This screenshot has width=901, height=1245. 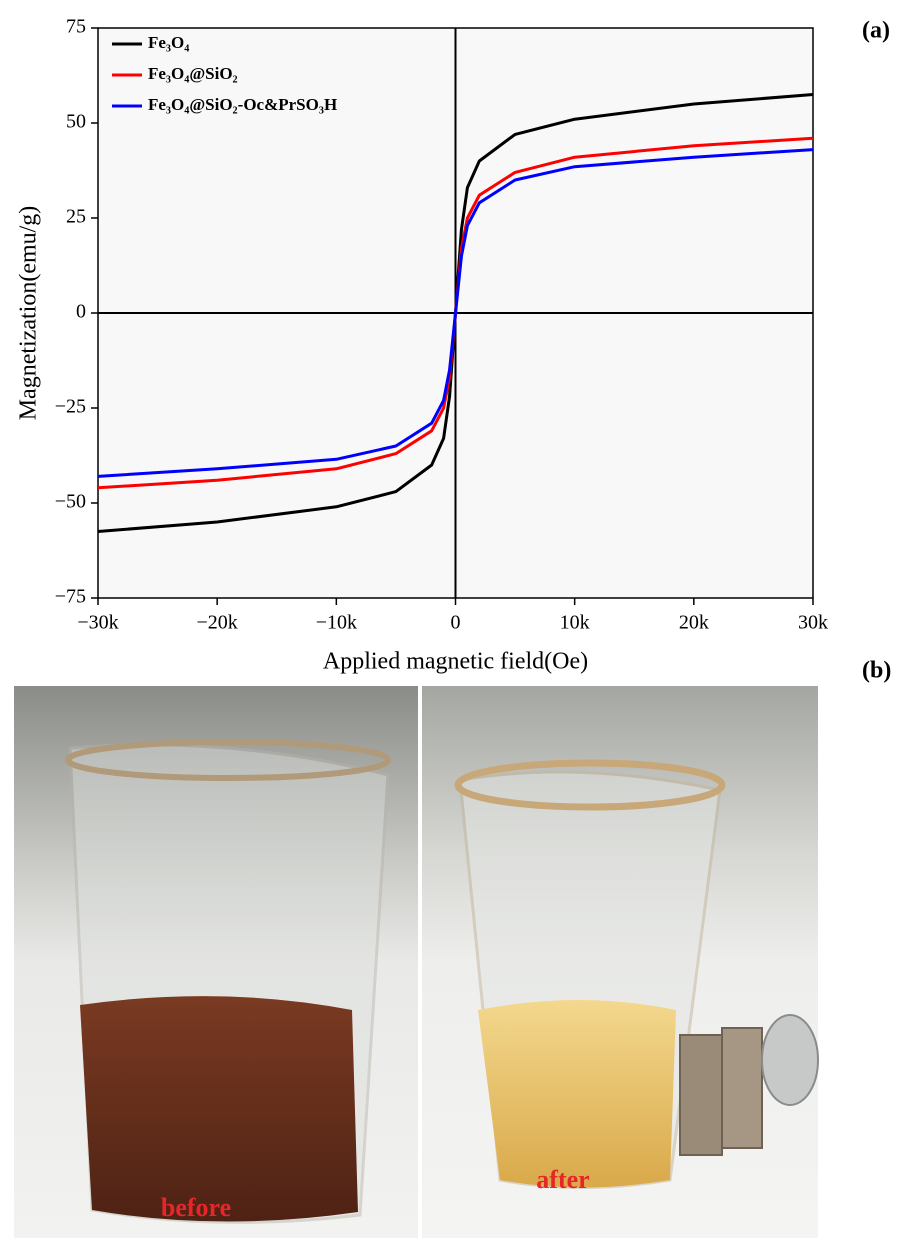 What do you see at coordinates (217, 623) in the screenshot?
I see `x-tick-label: −20k` at bounding box center [217, 623].